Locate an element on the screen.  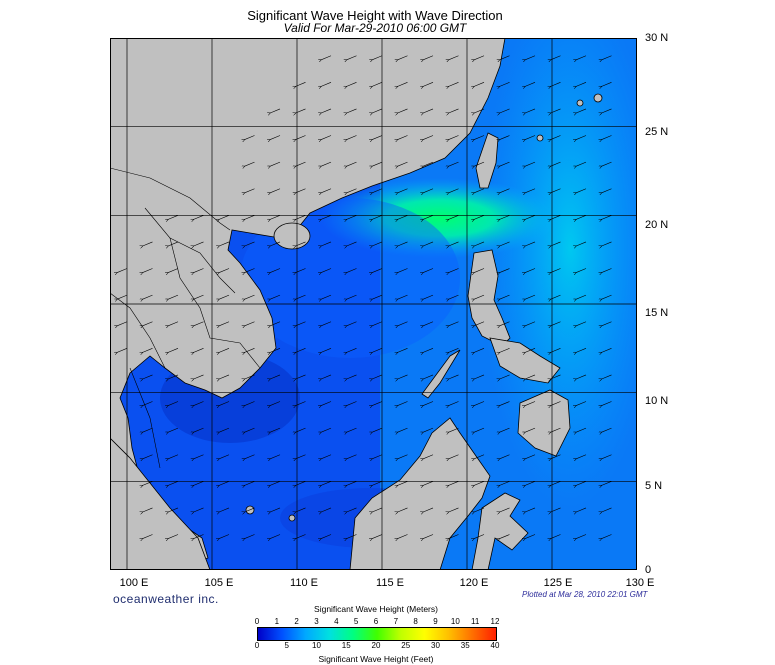
meter-tick: 12 is located at coordinates (495, 621).